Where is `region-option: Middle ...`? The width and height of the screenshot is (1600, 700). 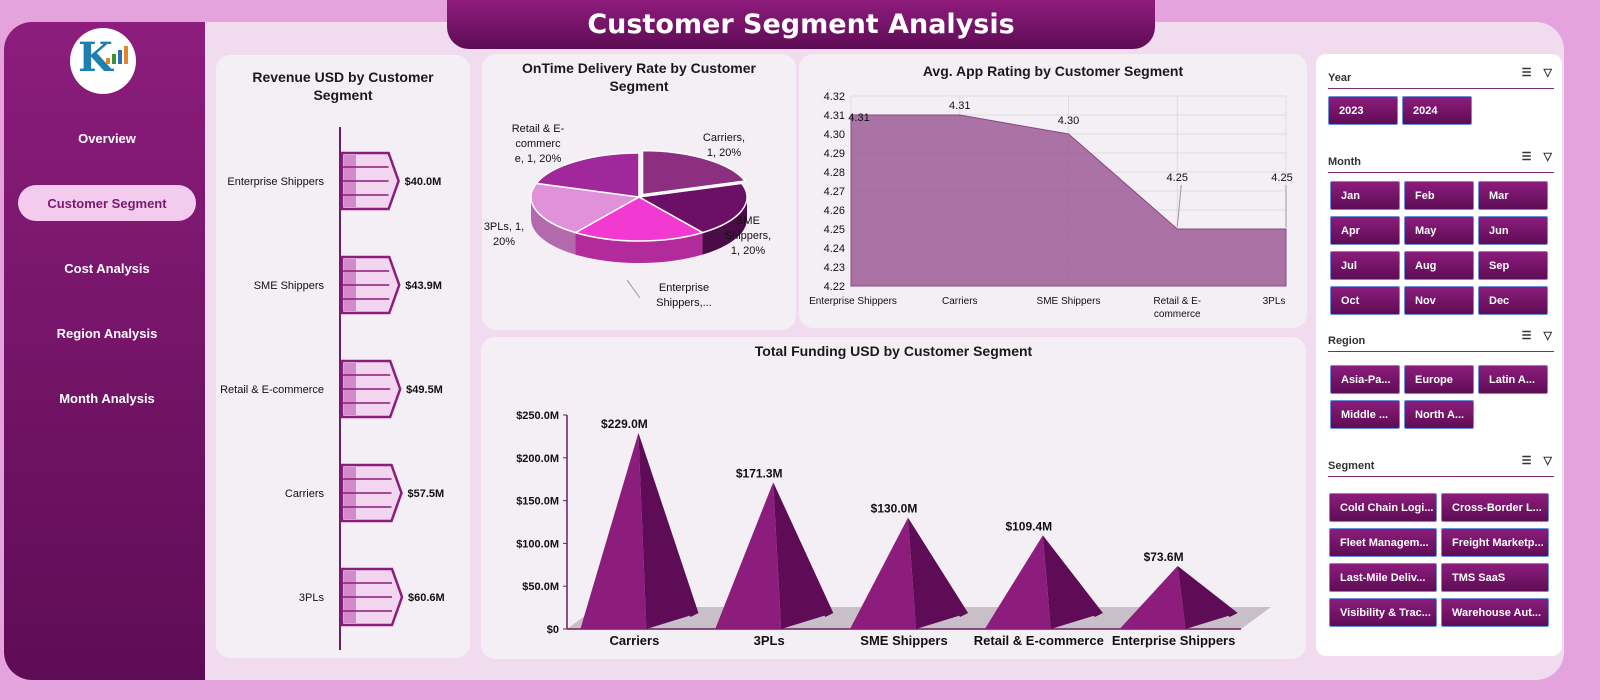
region-option: Middle ... is located at coordinates (1365, 414).